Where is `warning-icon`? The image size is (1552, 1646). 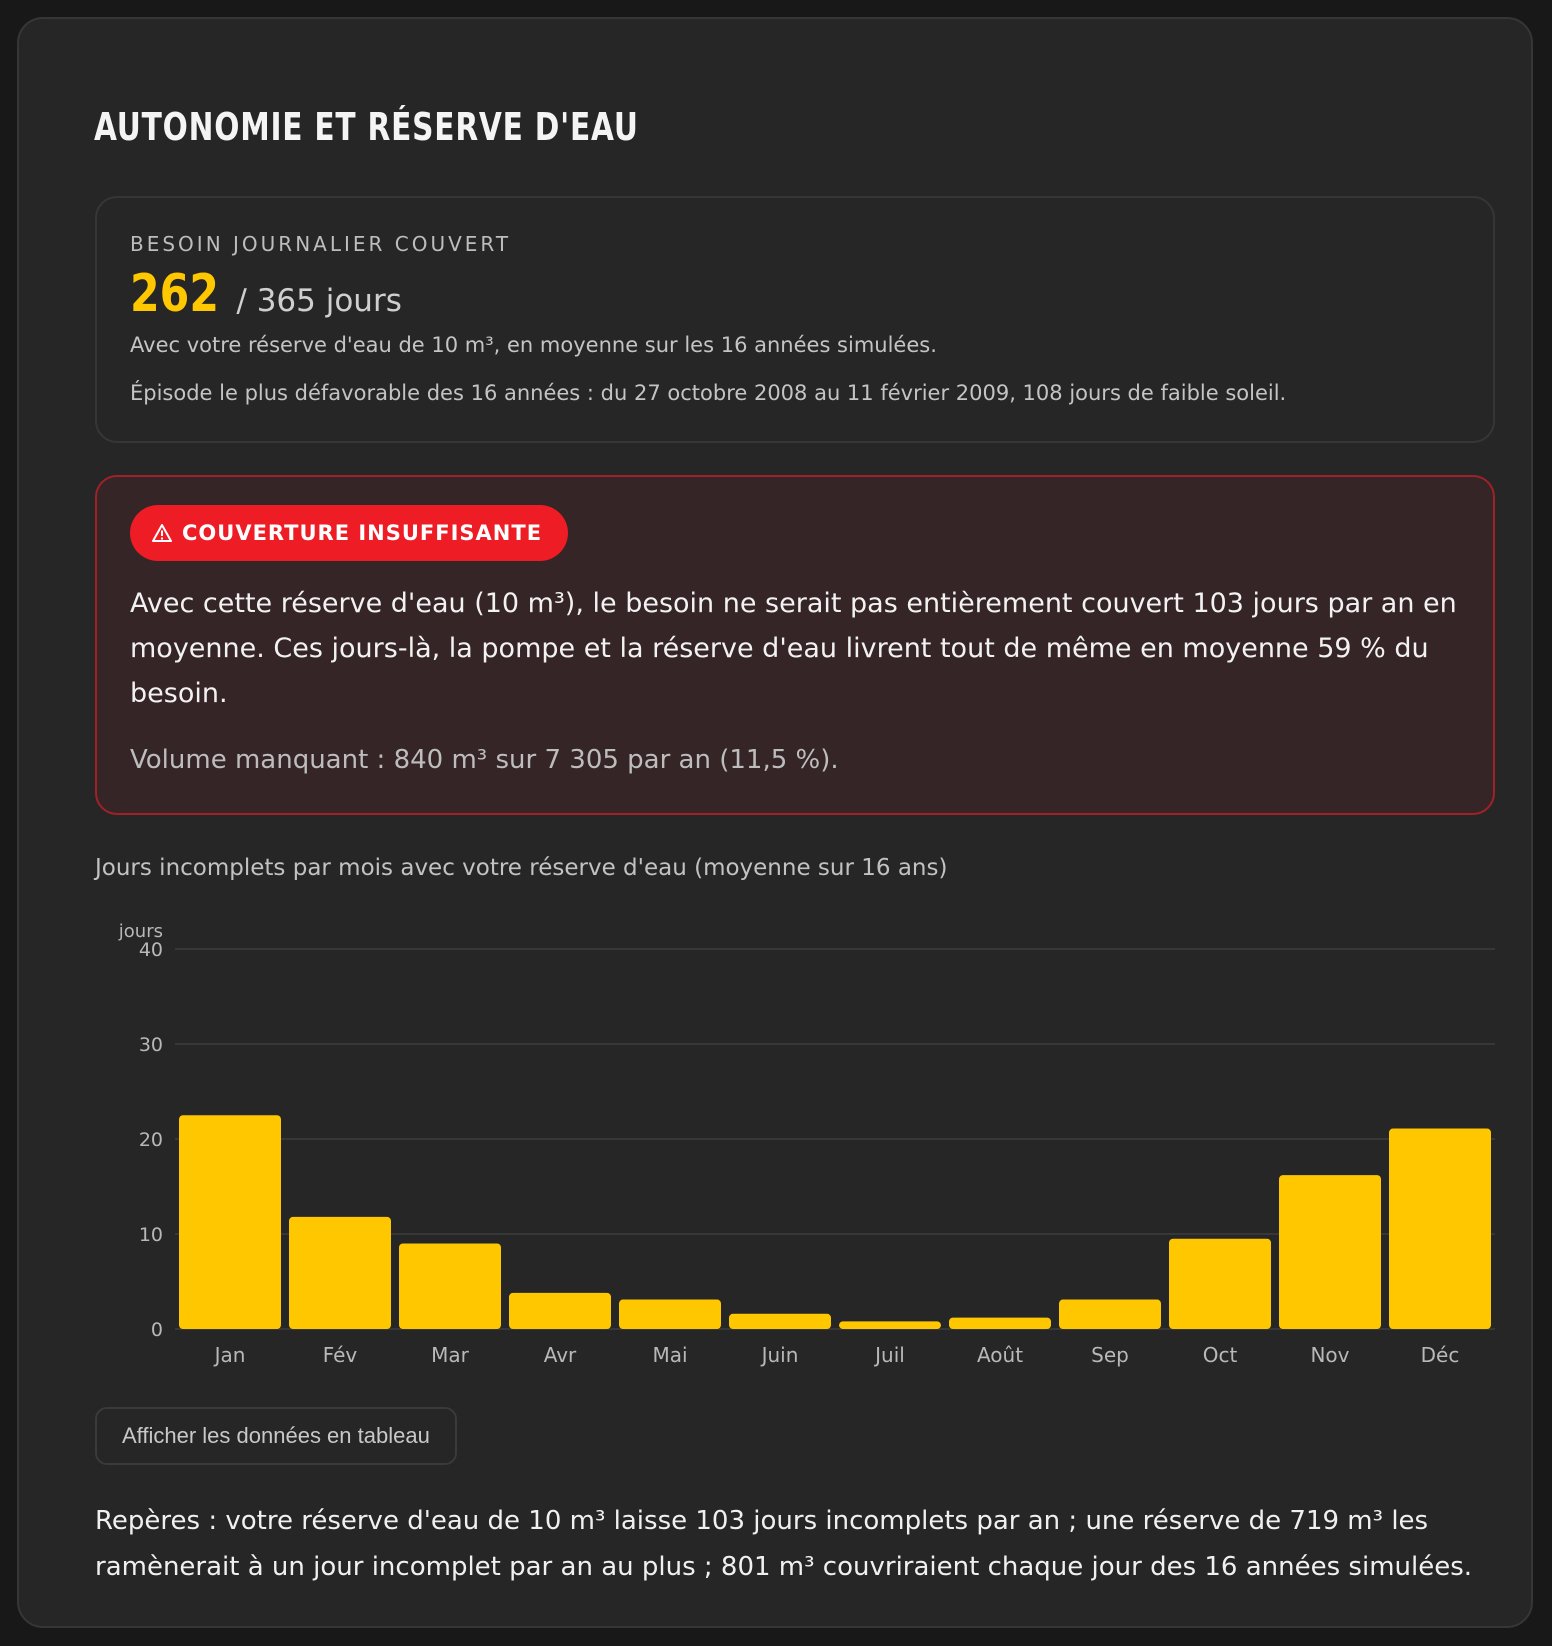
warning-icon is located at coordinates (162, 533).